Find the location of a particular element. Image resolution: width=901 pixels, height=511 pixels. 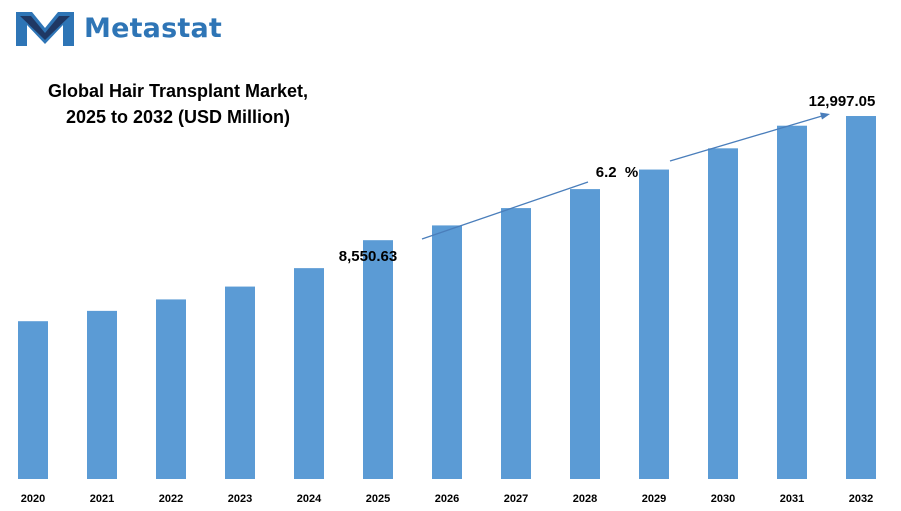

x-tick-2027: 2027 is located at coordinates (516, 499).